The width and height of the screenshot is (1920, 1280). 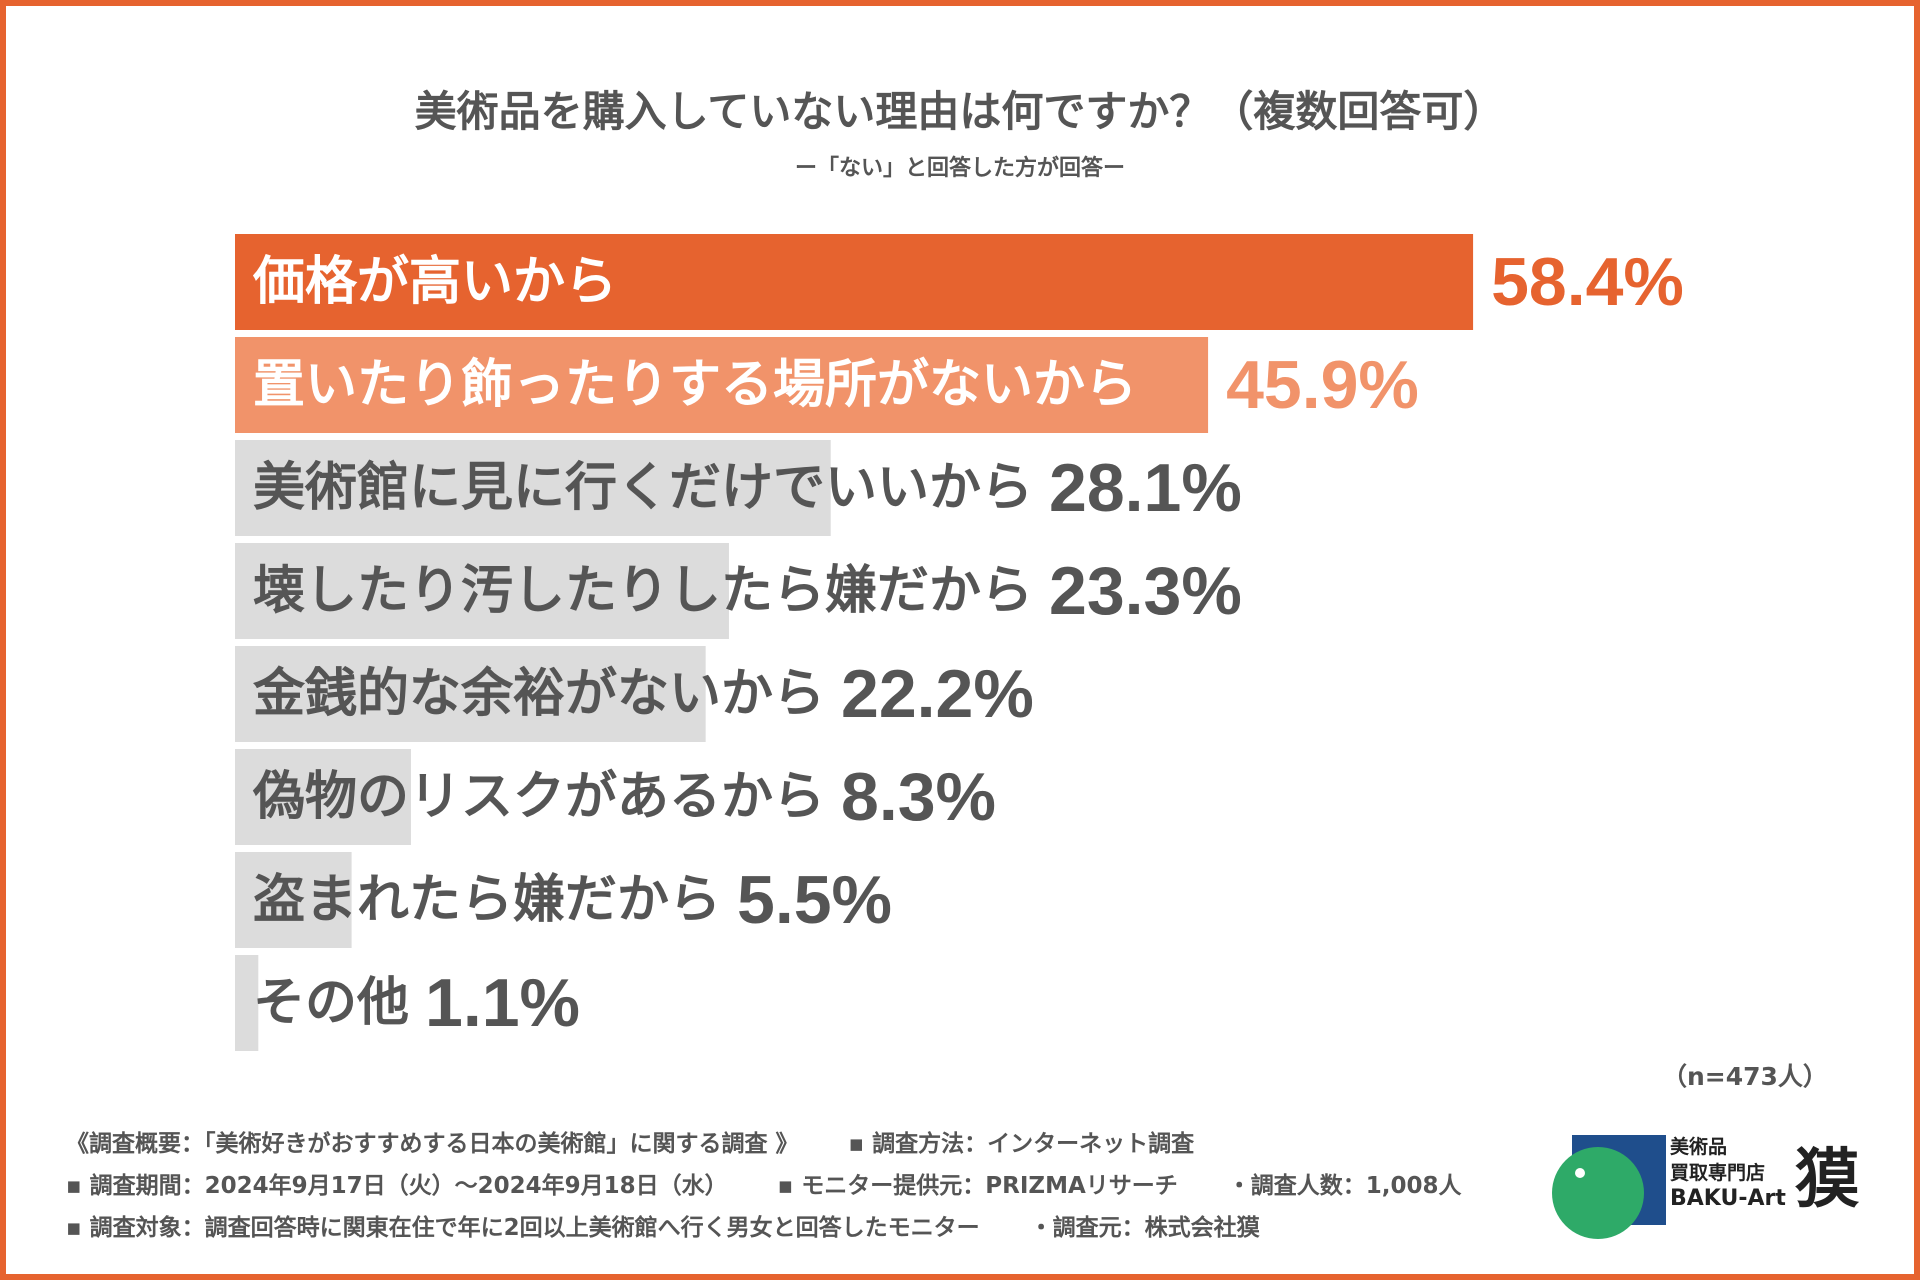 What do you see at coordinates (977, 1186) in the screenshot?
I see `monitor-provider: ▪ モニター提供元：PRIZMAリサーチ` at bounding box center [977, 1186].